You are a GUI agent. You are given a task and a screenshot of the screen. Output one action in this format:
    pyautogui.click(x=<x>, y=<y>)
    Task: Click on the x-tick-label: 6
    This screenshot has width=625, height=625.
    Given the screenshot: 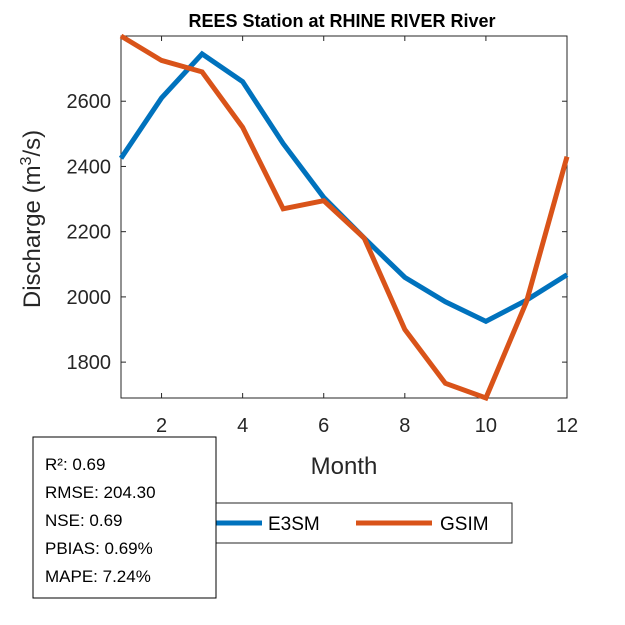 What is the action you would take?
    pyautogui.click(x=323, y=426)
    